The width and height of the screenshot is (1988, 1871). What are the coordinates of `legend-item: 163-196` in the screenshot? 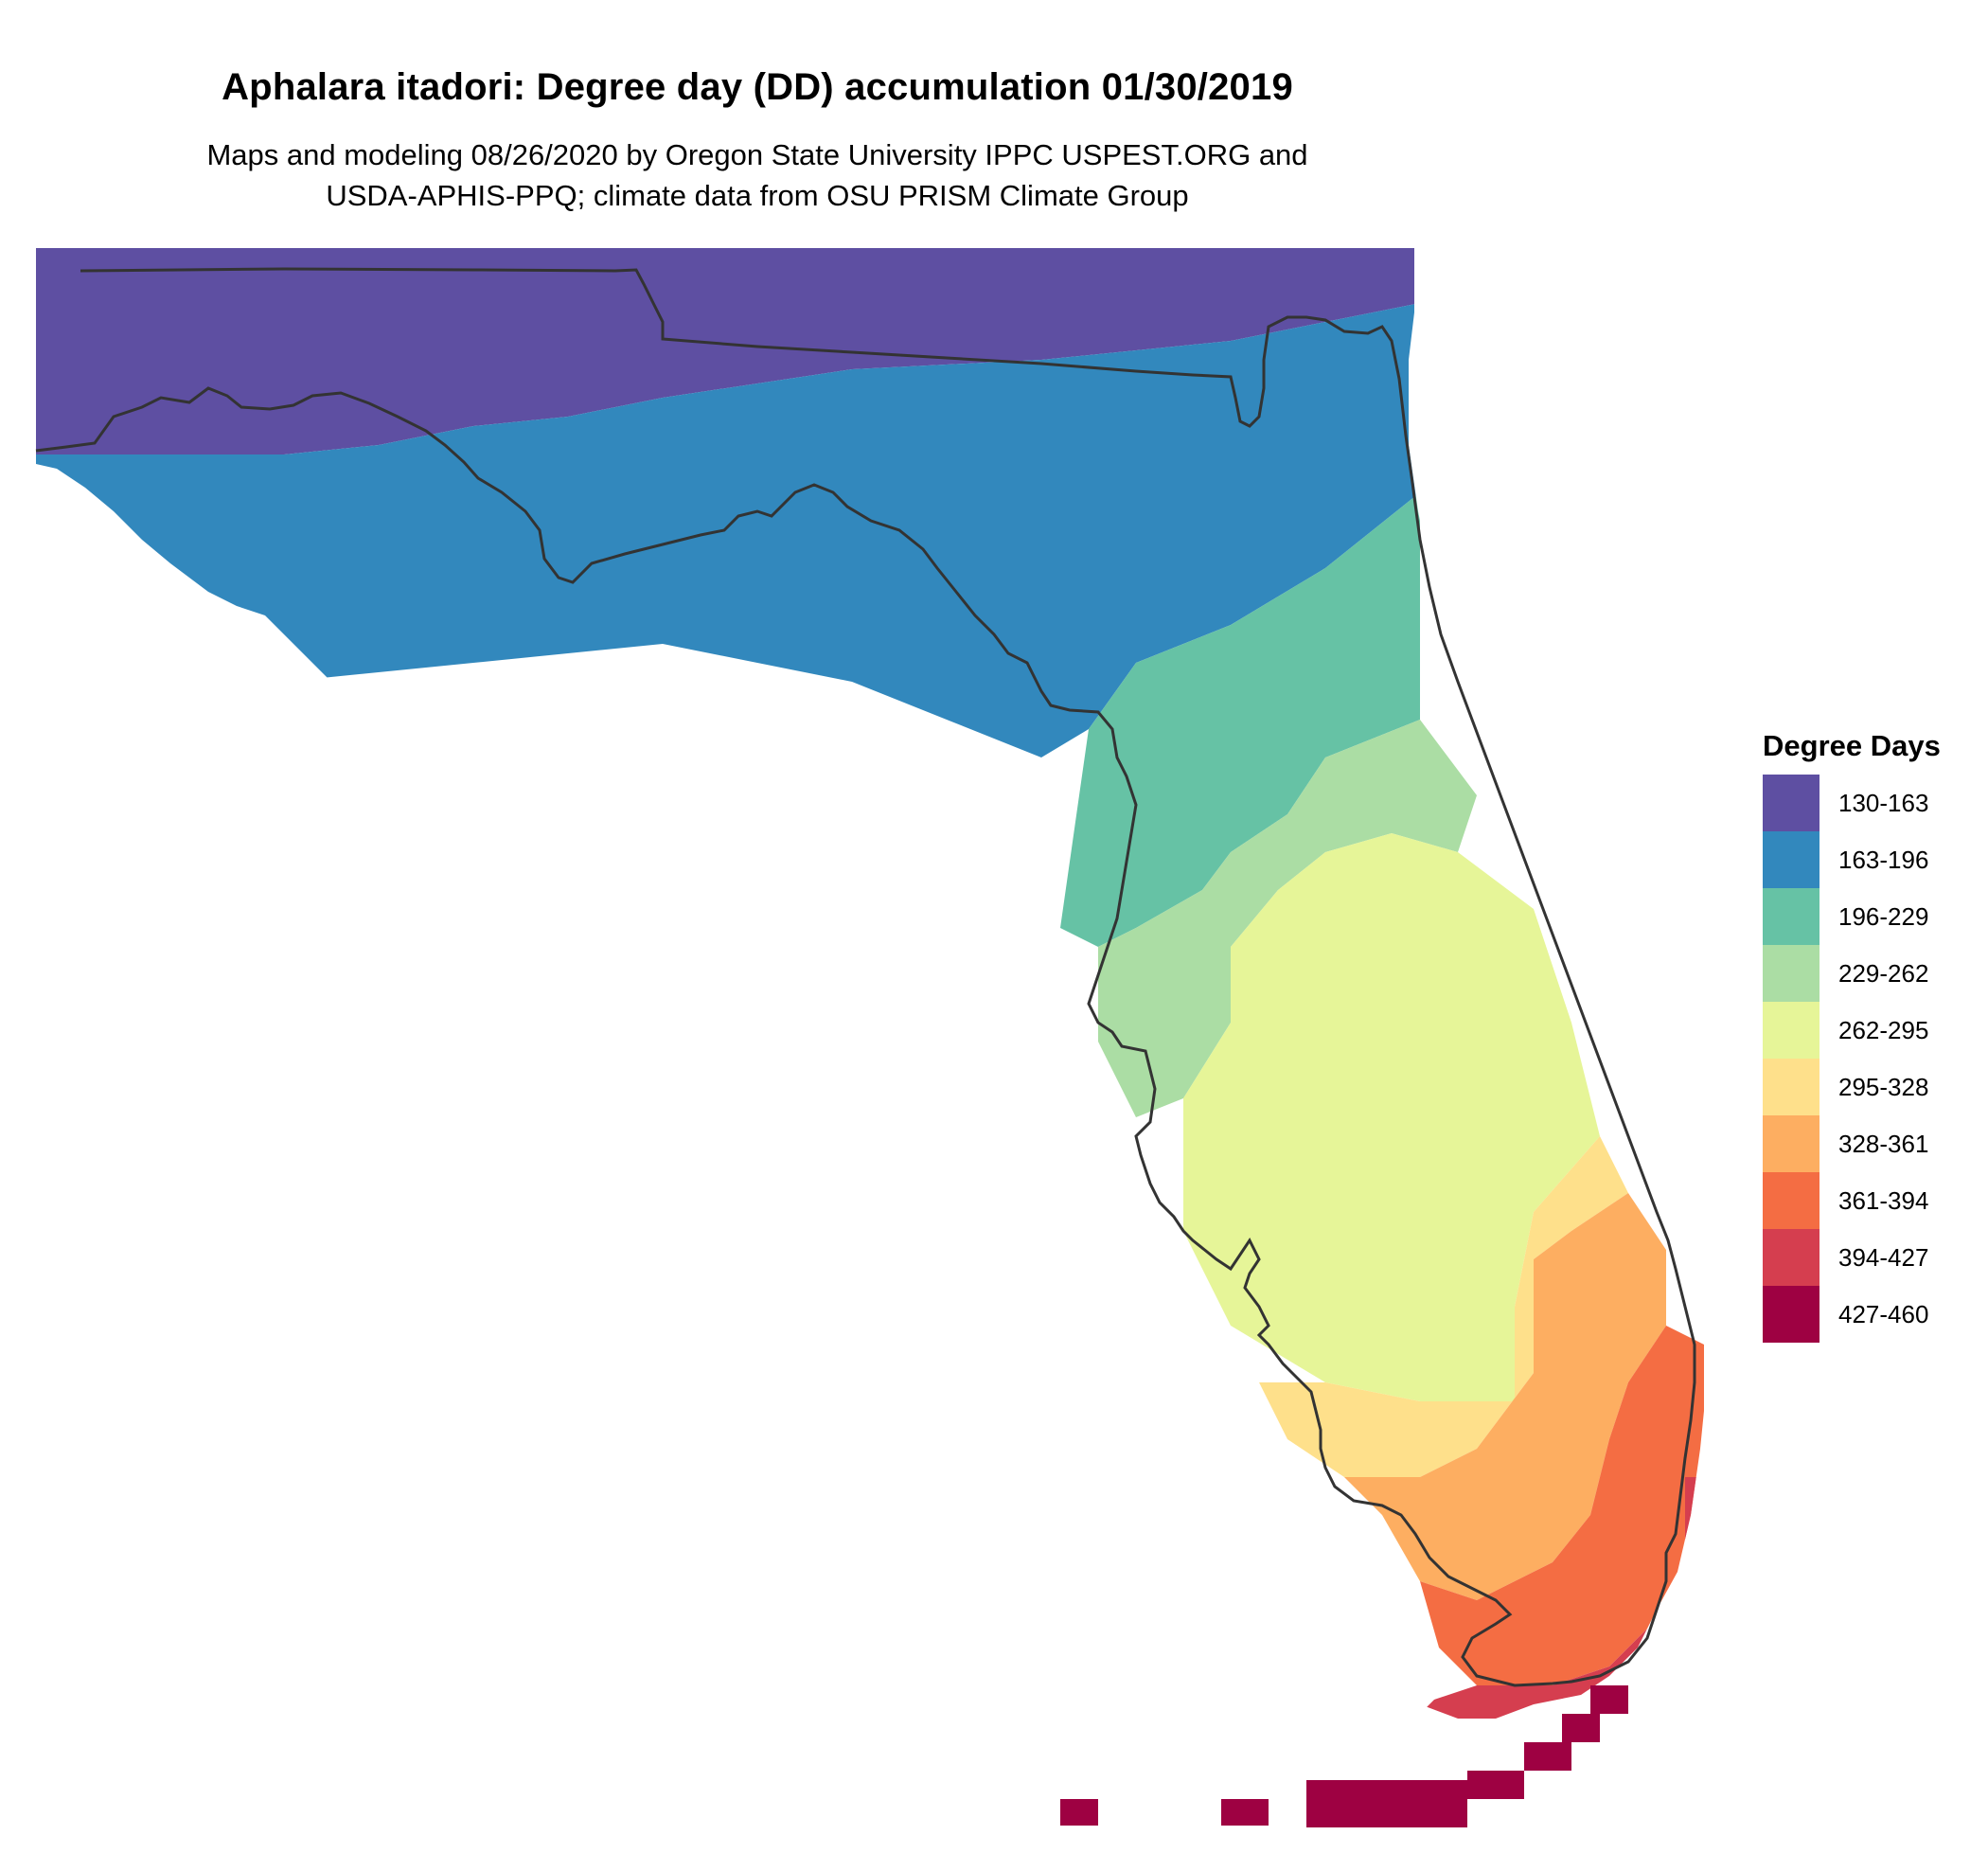 It's located at (1871, 859).